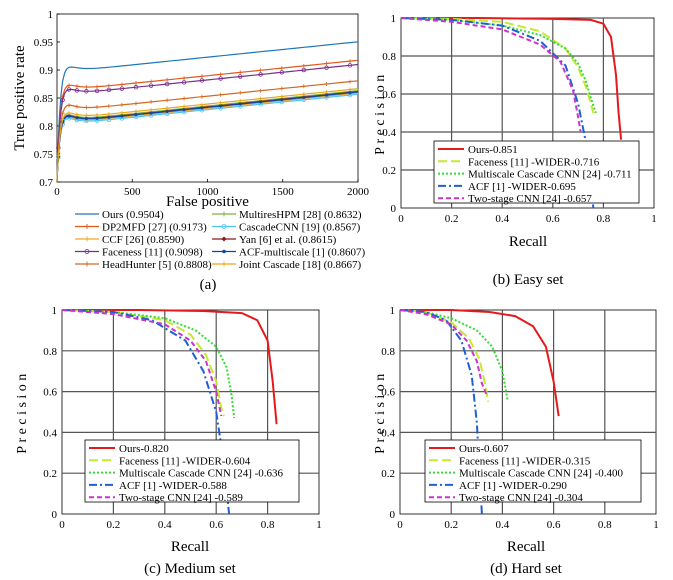  I want to click on panel-d-y-tick-label: 0.4, so click(388, 433).